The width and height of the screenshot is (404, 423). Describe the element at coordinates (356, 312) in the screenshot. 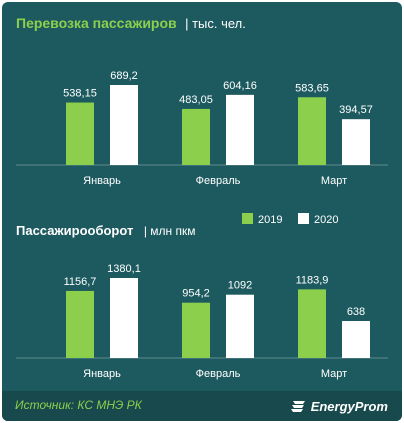

I see `chart2-value-label: 638` at that location.